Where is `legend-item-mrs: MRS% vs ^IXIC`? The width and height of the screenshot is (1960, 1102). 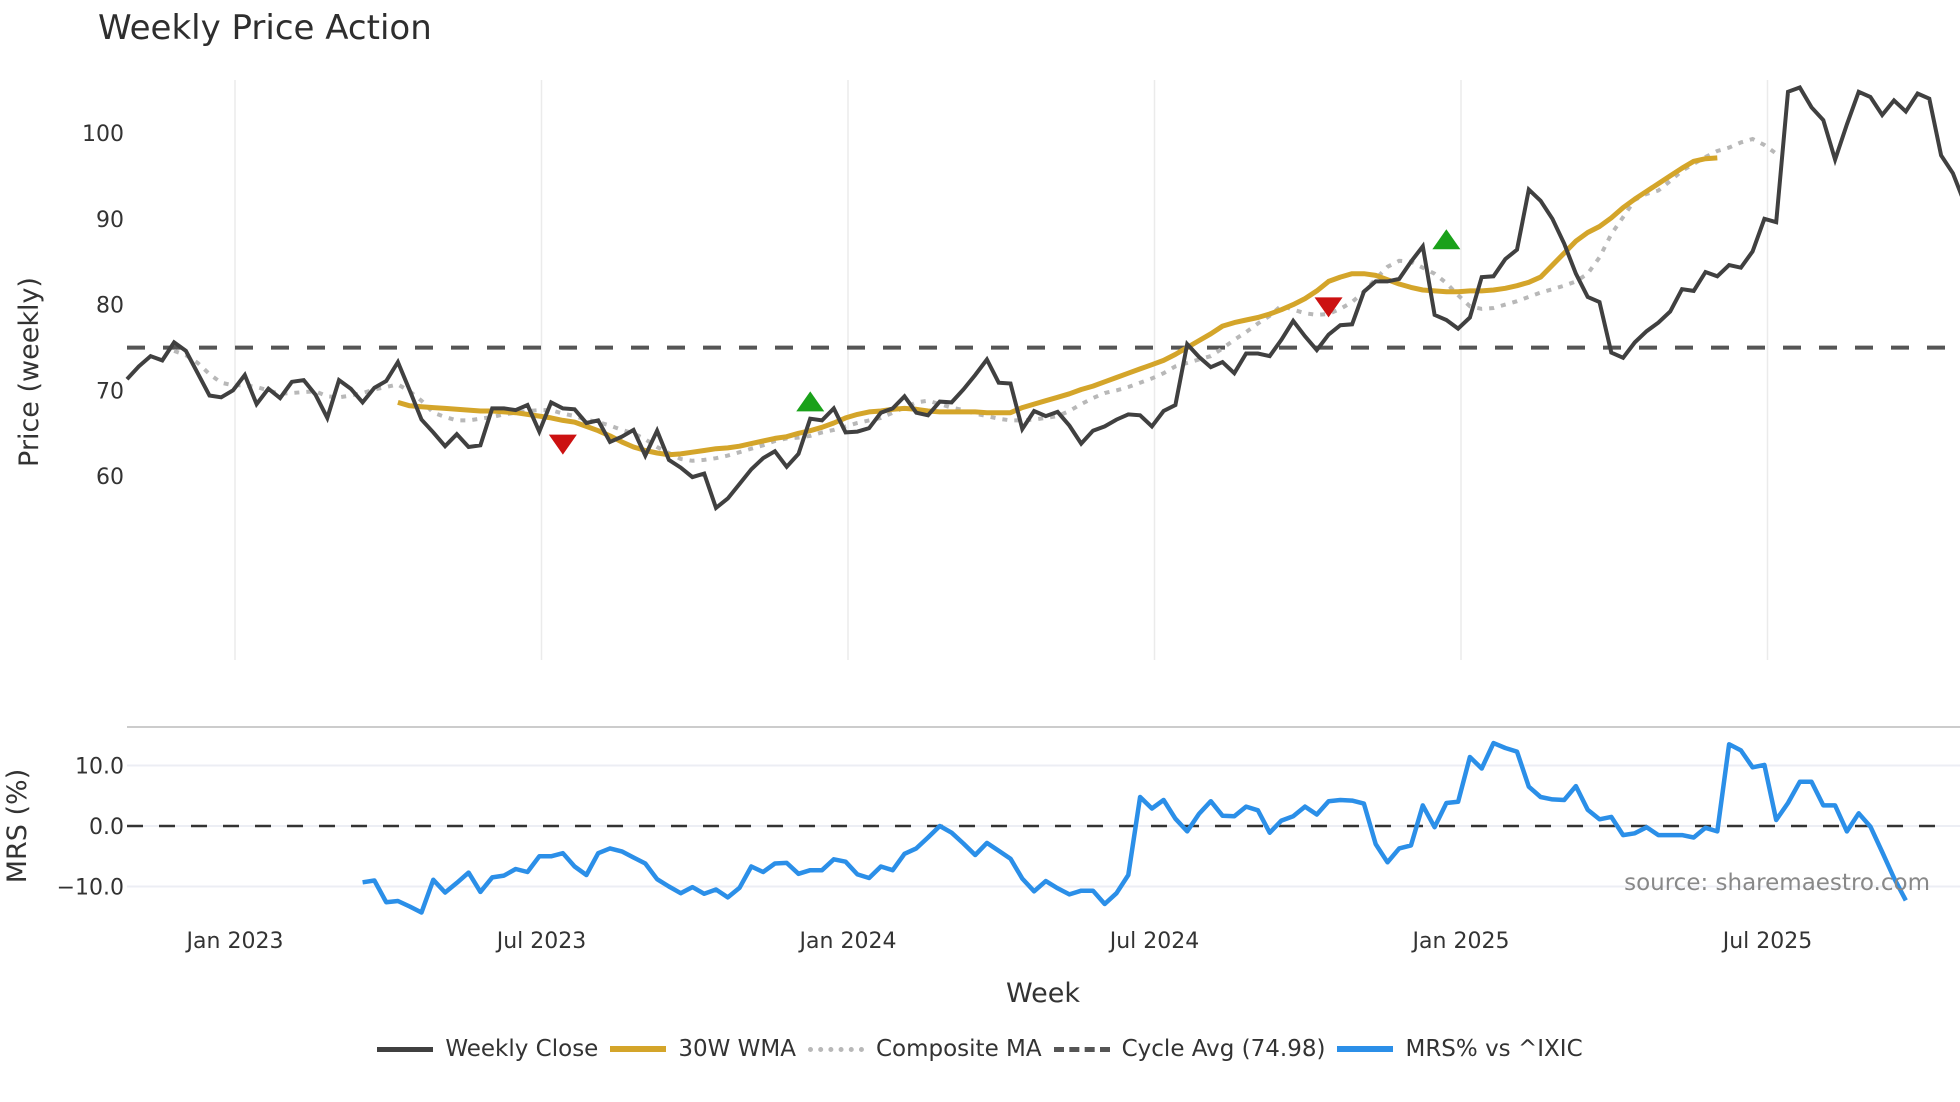
legend-item-mrs: MRS% vs ^IXIC is located at coordinates (1460, 1049).